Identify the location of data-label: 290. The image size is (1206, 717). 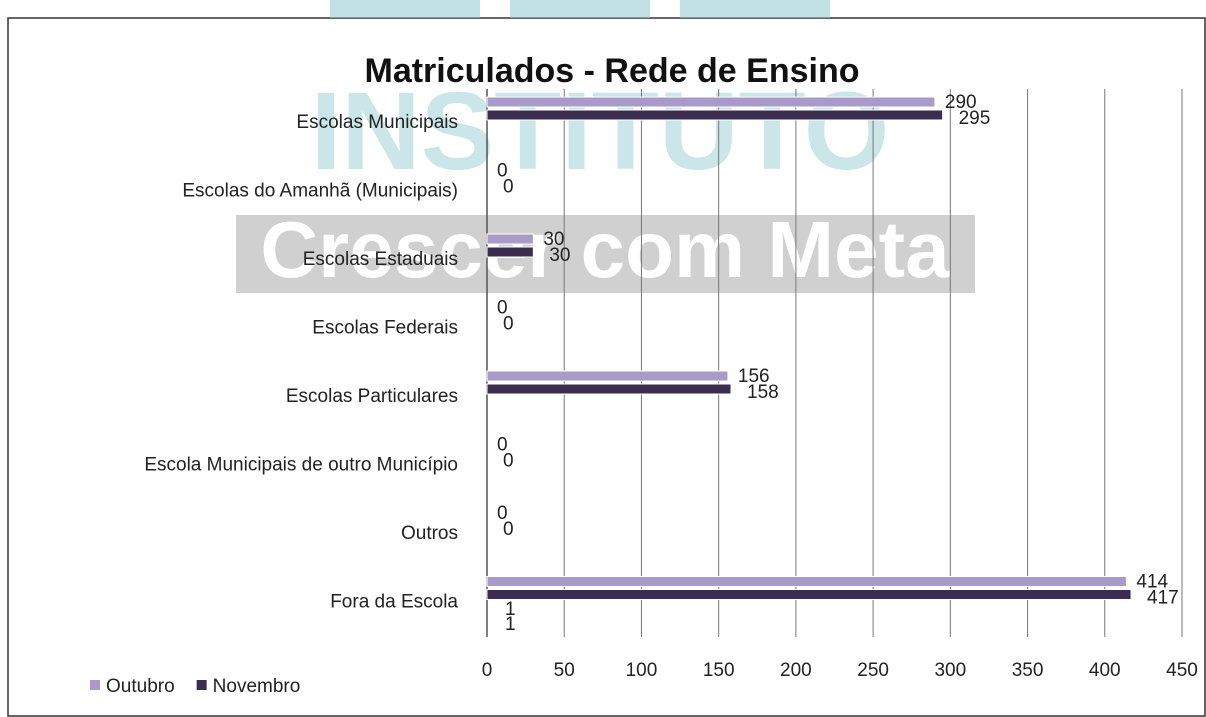
(961, 102).